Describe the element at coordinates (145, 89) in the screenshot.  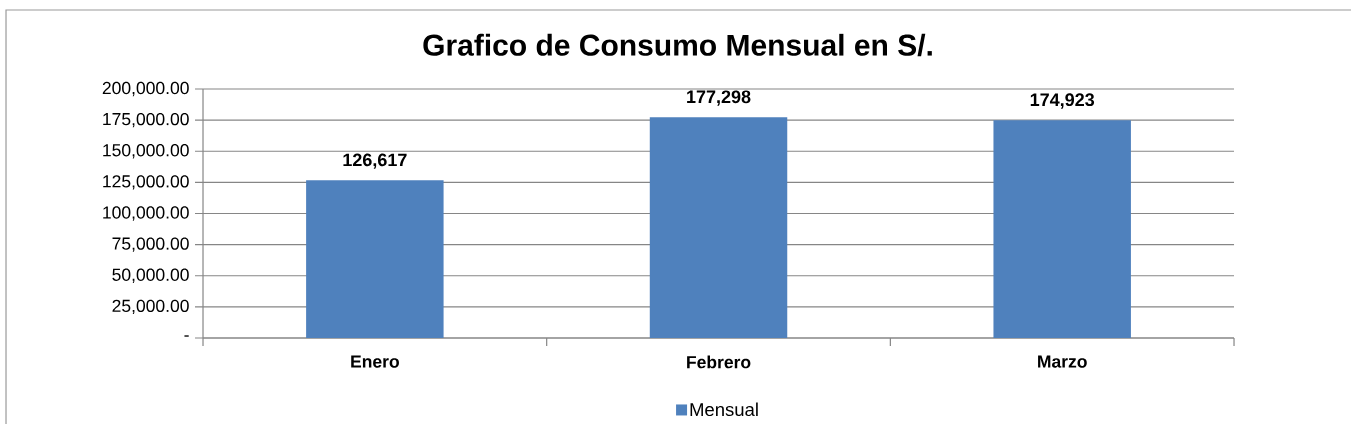
I see `y-tick-label: 200,000.00` at that location.